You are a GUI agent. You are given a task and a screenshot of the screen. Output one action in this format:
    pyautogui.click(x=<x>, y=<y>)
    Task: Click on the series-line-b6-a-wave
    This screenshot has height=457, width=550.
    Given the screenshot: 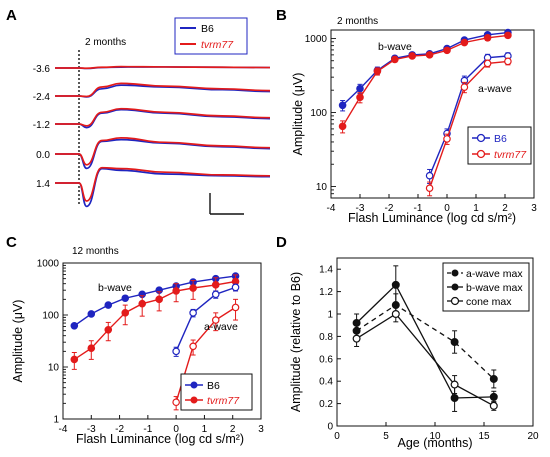 What is the action you would take?
    pyautogui.click(x=205, y=319)
    